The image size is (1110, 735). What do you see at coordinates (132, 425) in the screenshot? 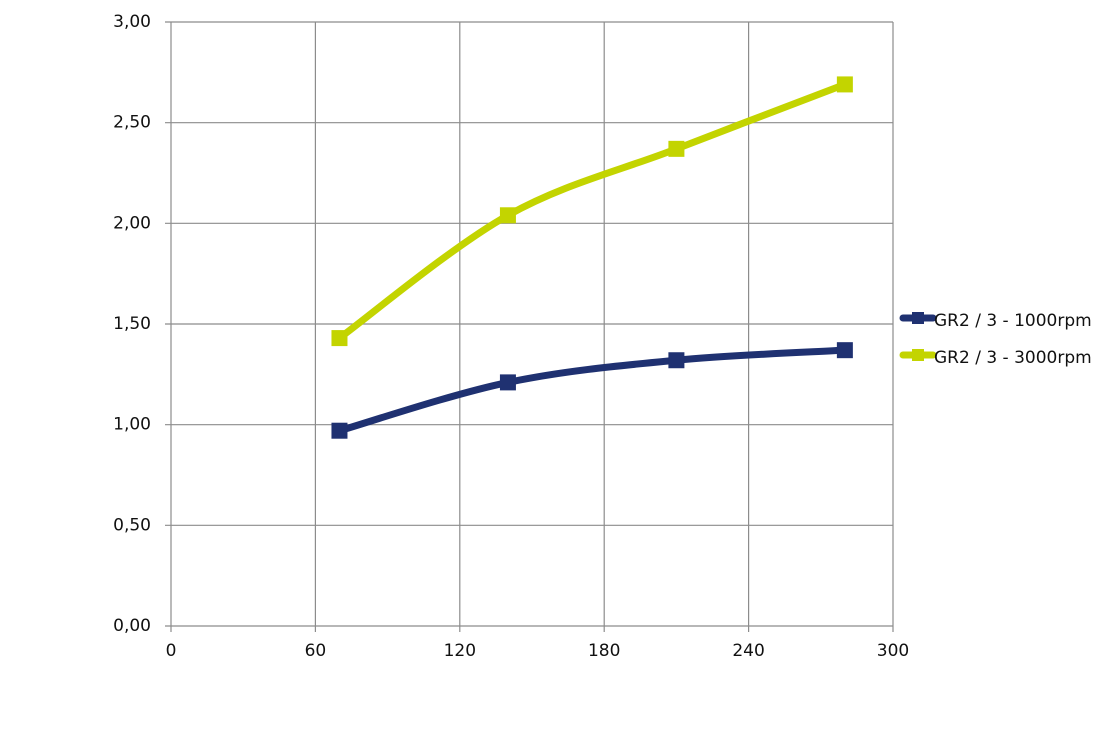
I see `y-tick-label: 1,00` at bounding box center [132, 425].